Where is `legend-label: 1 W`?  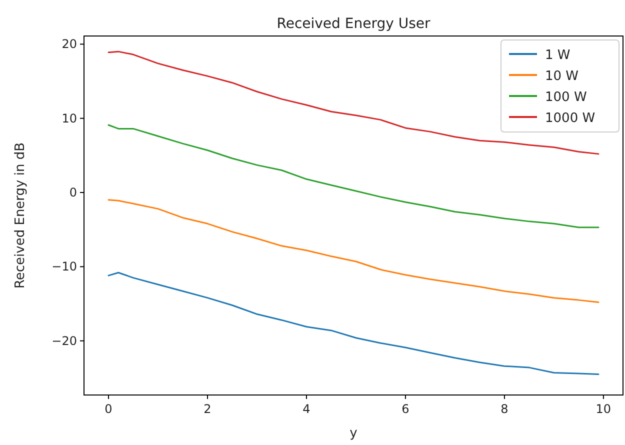
legend-label: 1 W is located at coordinates (557, 55).